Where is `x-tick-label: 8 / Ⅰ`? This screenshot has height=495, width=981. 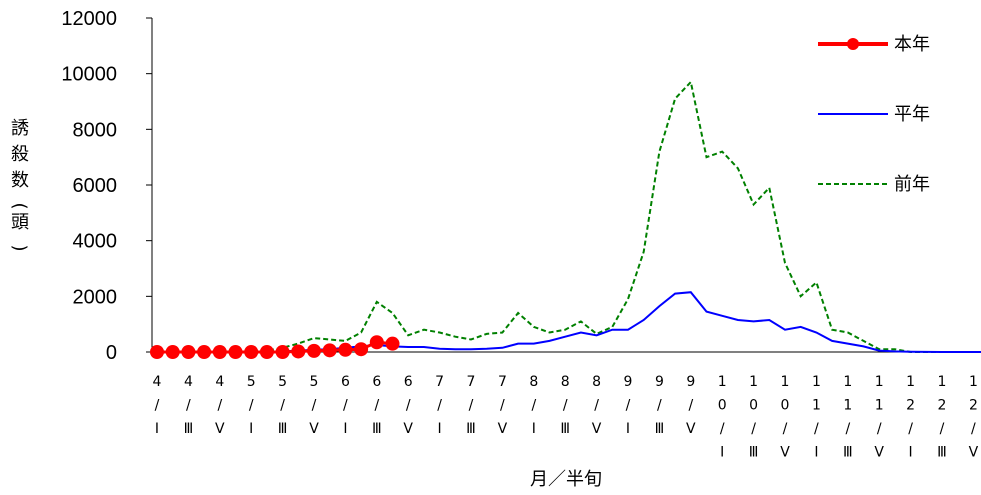 x-tick-label: 8 / Ⅰ is located at coordinates (533, 405).